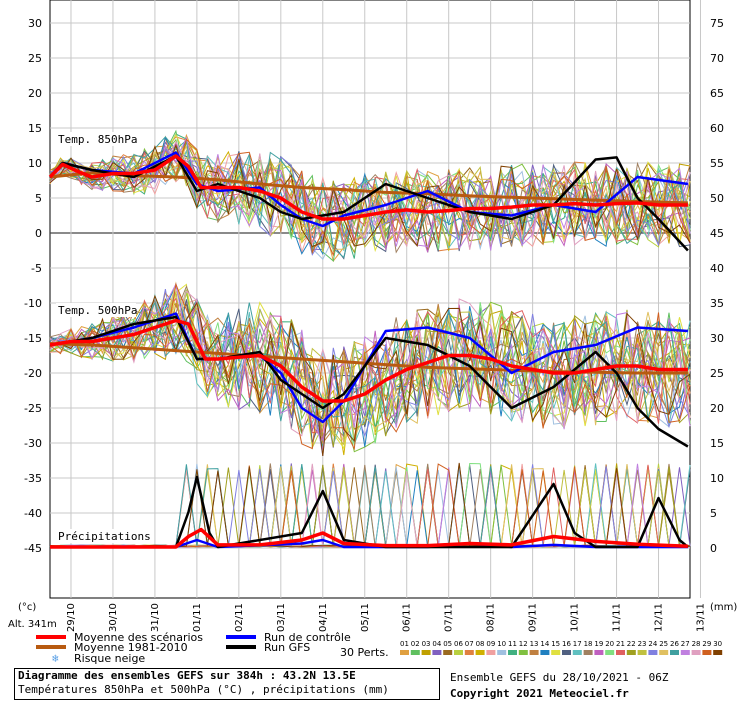 The image size is (740, 702). I want to click on credit-copyright: Copyright 2021 Meteociel.fr, so click(539, 693).